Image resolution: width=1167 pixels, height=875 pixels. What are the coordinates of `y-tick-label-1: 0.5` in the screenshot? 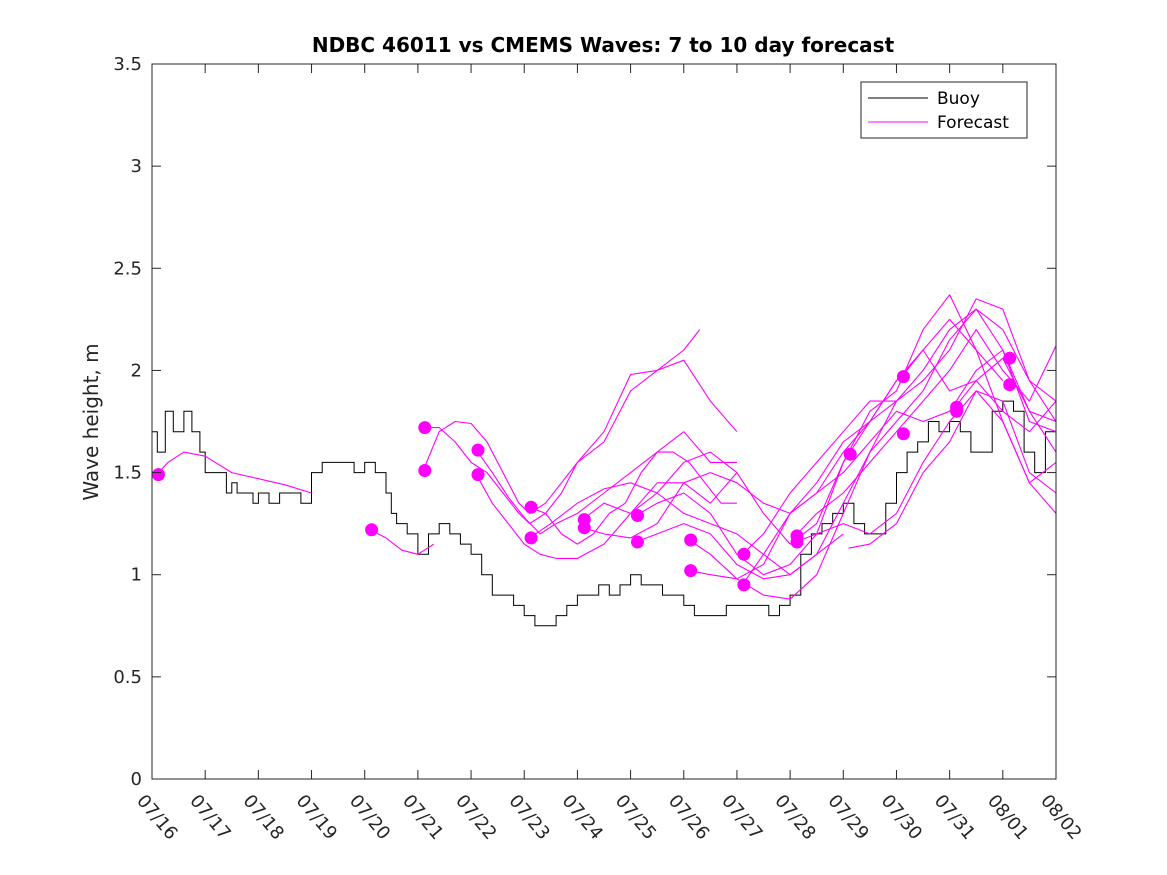 It's located at (127, 677).